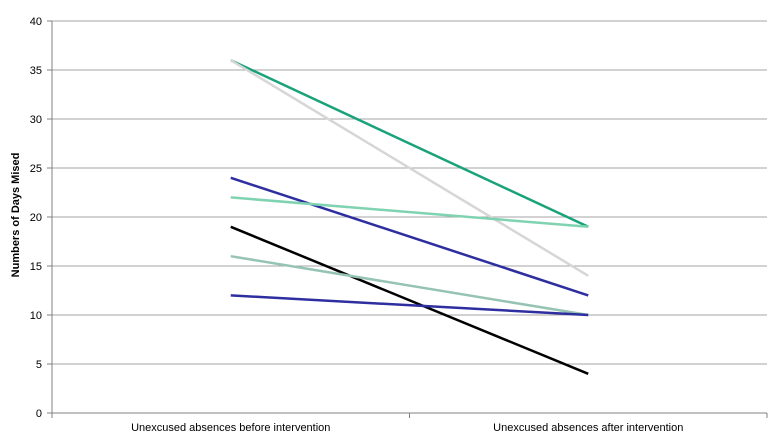 This screenshot has height=434, width=782. I want to click on y-tick-label: 0, so click(39, 414).